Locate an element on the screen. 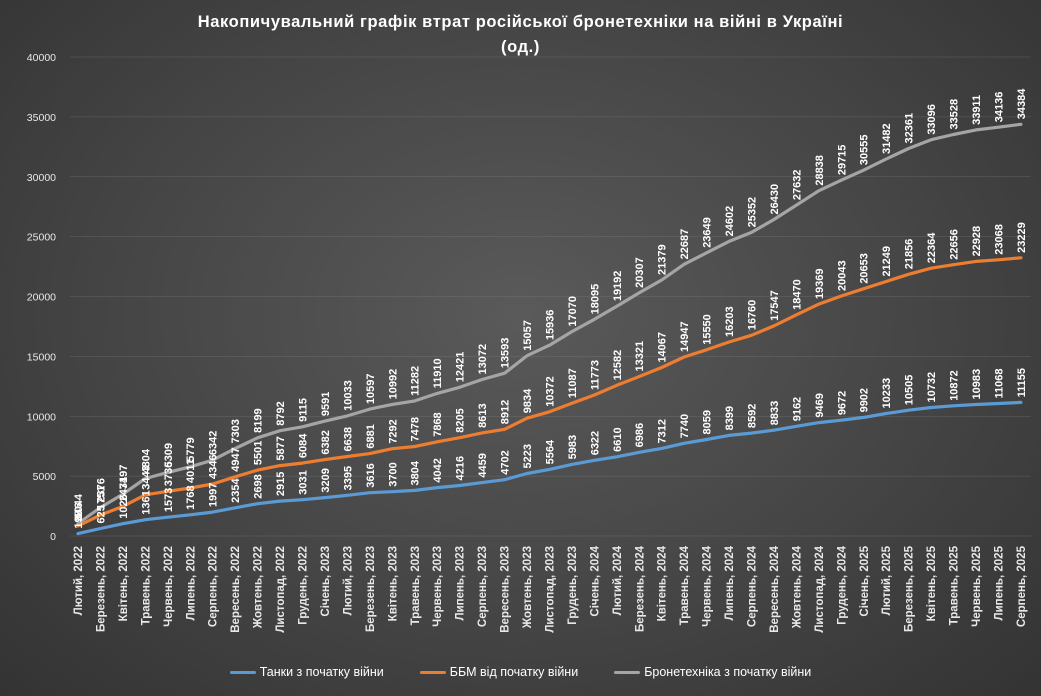 Image resolution: width=1041 pixels, height=696 pixels. data-label: 10233 is located at coordinates (887, 393).